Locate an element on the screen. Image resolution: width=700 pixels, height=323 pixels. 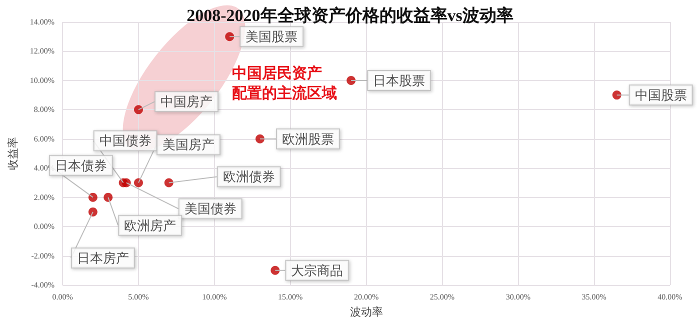
y-axis-title: 收益率 is located at coordinates (13, 153).